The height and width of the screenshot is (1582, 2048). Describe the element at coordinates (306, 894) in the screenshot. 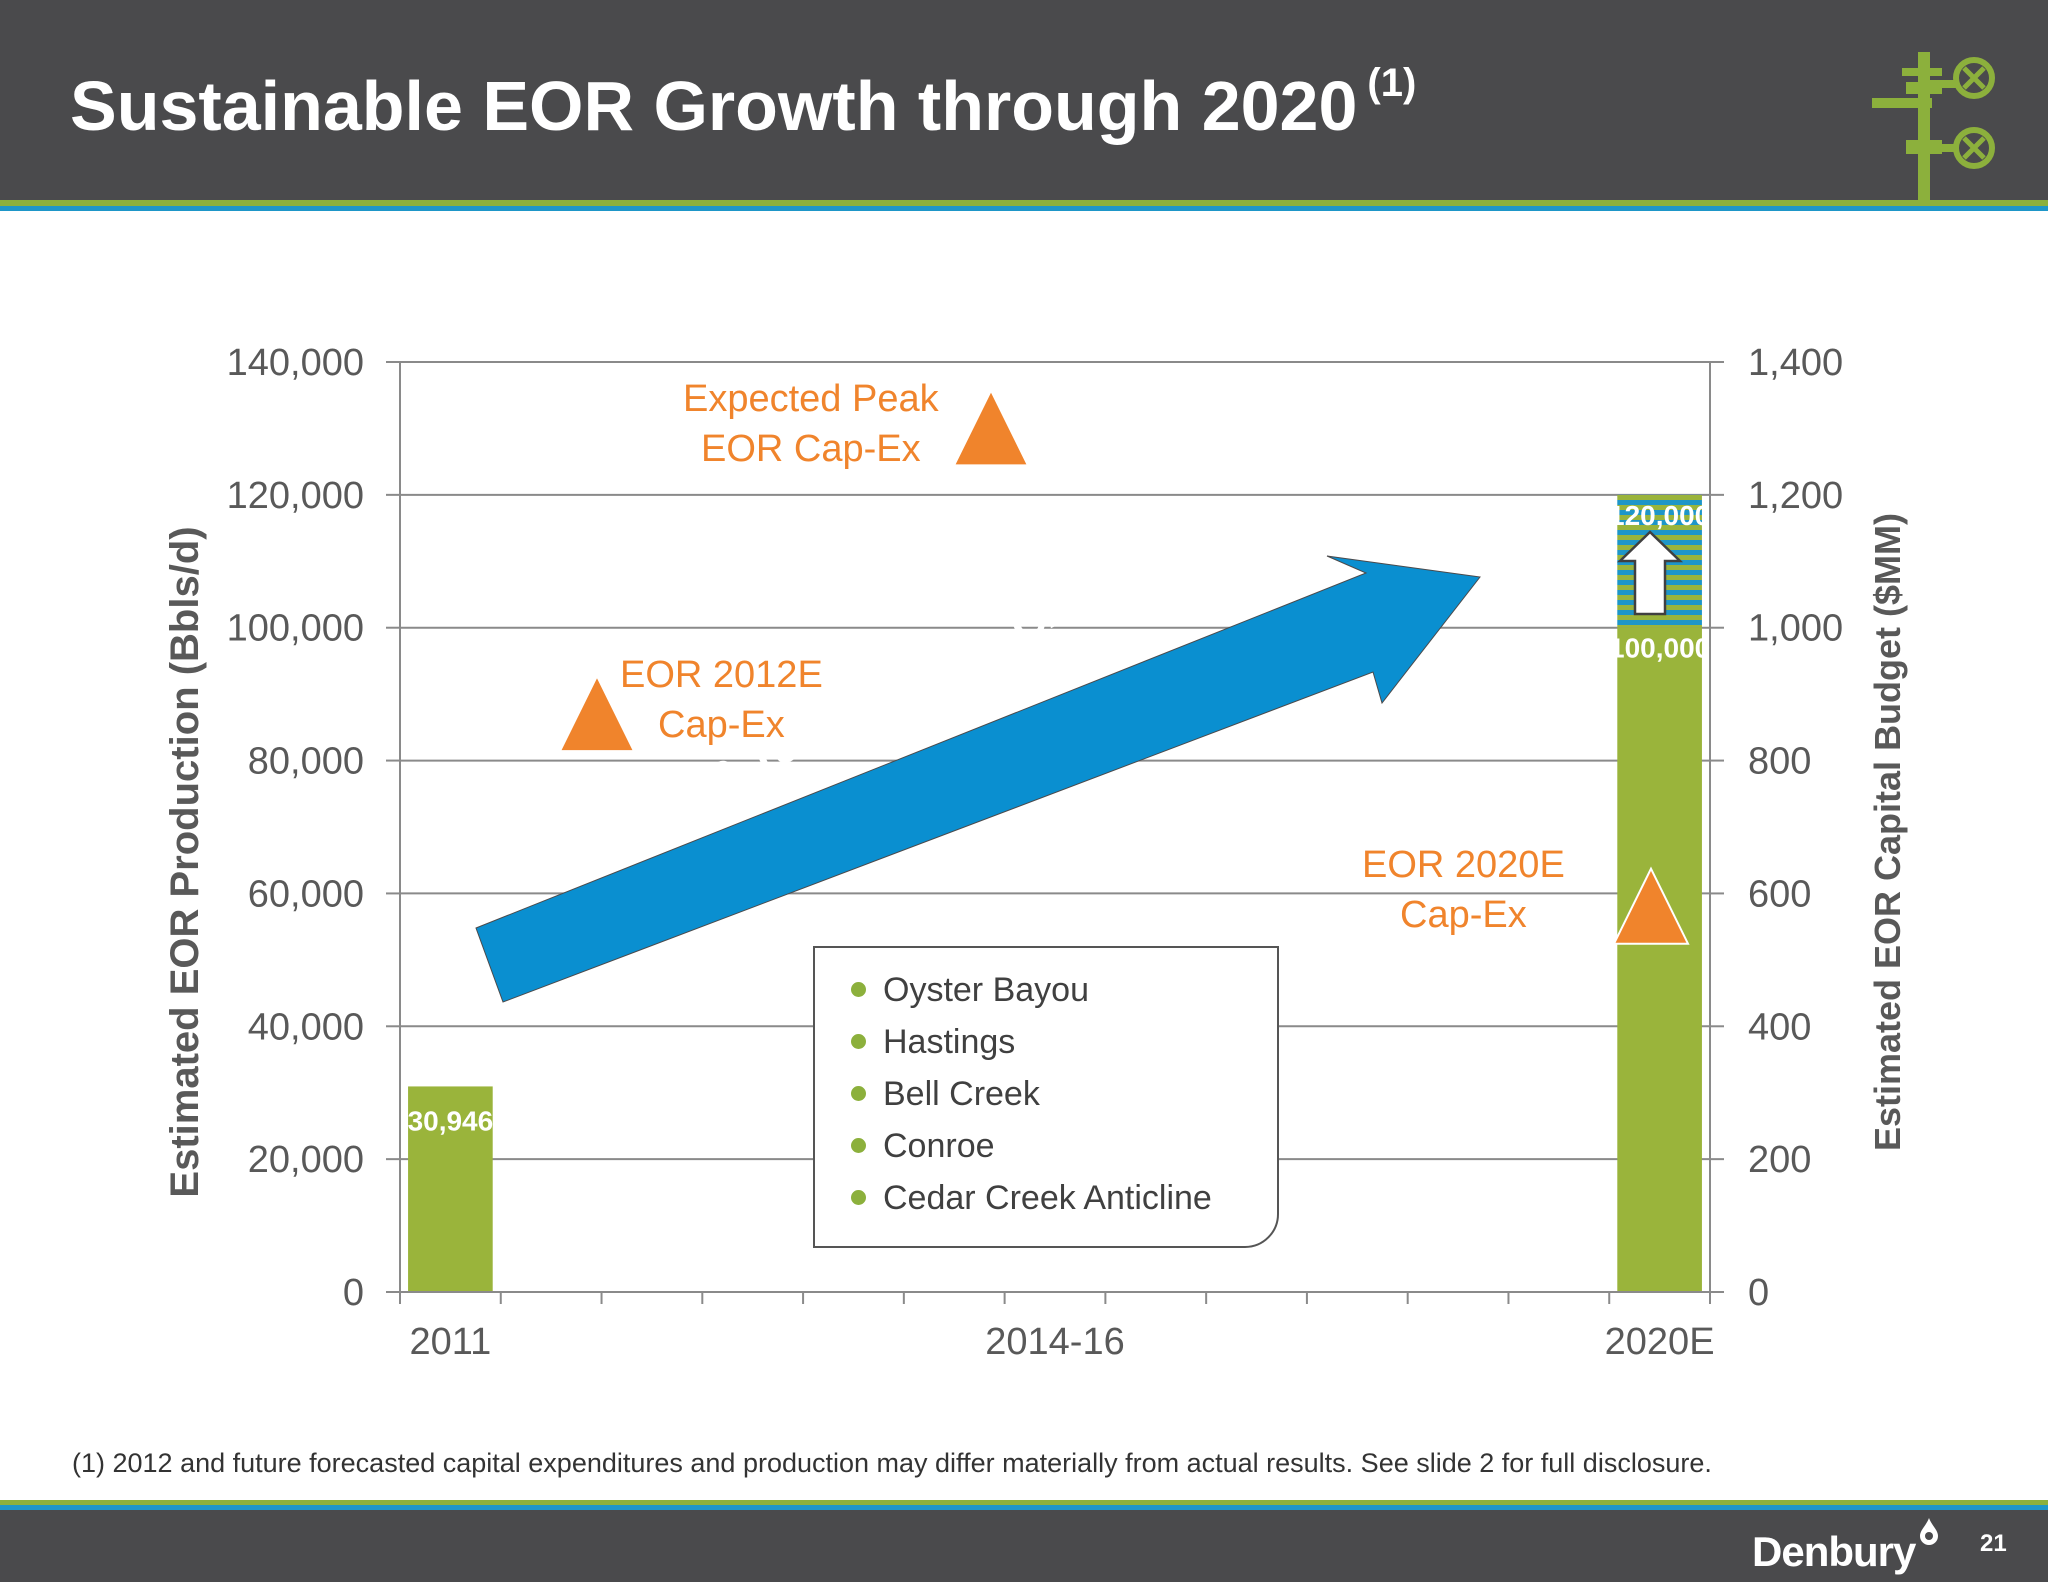

I see `y-tick-label: 60,000` at that location.